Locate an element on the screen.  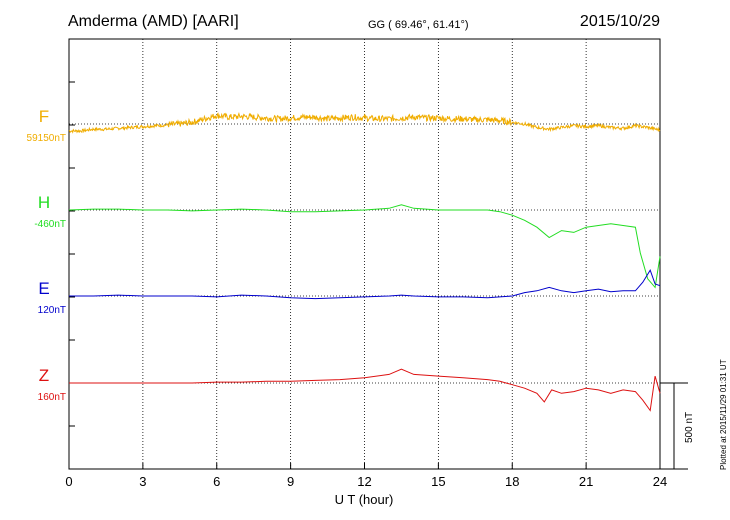
baseline-value-h: -460nT is located at coordinates (50, 224).